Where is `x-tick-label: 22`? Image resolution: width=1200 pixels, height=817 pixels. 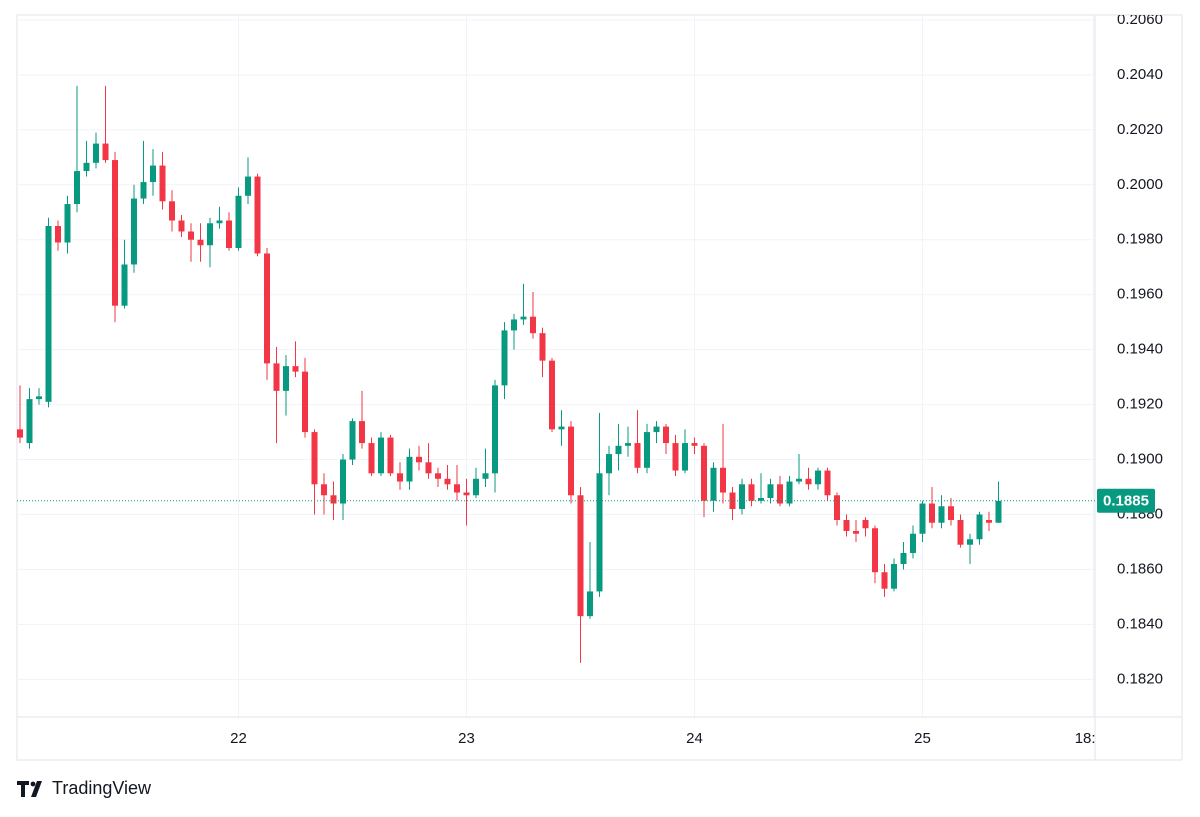 x-tick-label: 22 is located at coordinates (238, 738).